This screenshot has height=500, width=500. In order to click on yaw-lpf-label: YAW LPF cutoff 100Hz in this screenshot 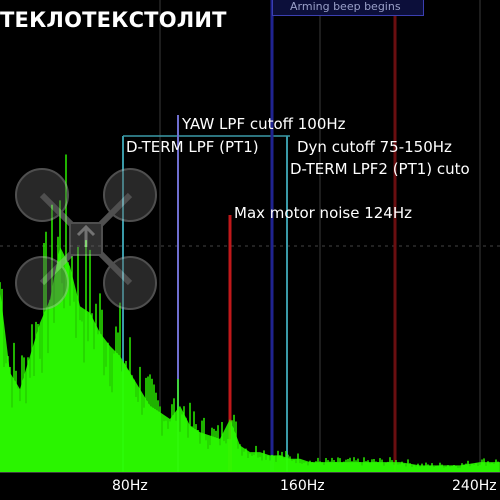, I will do `click(264, 124)`.